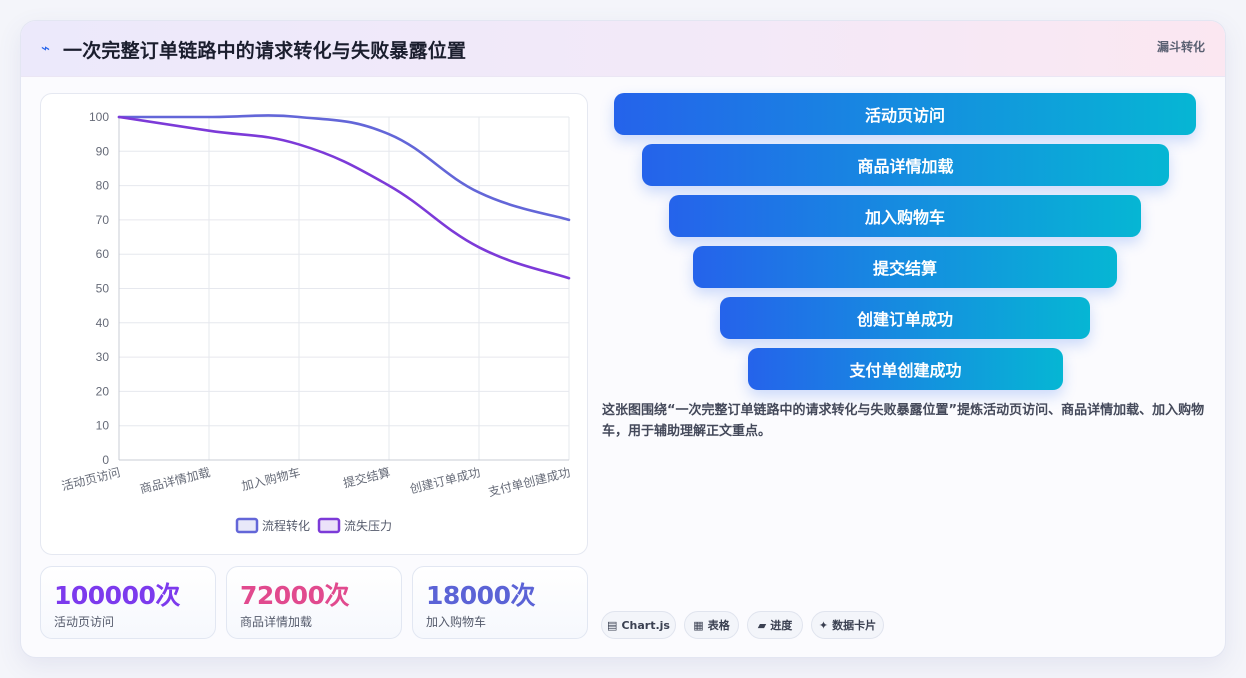 Image resolution: width=1246 pixels, height=678 pixels. I want to click on x-tick-label: 创建订单成功, so click(444, 480).